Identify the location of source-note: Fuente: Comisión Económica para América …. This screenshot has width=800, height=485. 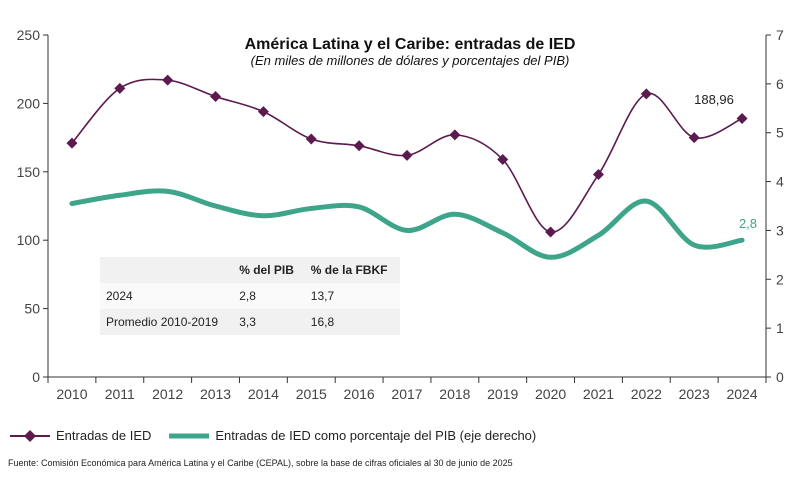
(260, 463).